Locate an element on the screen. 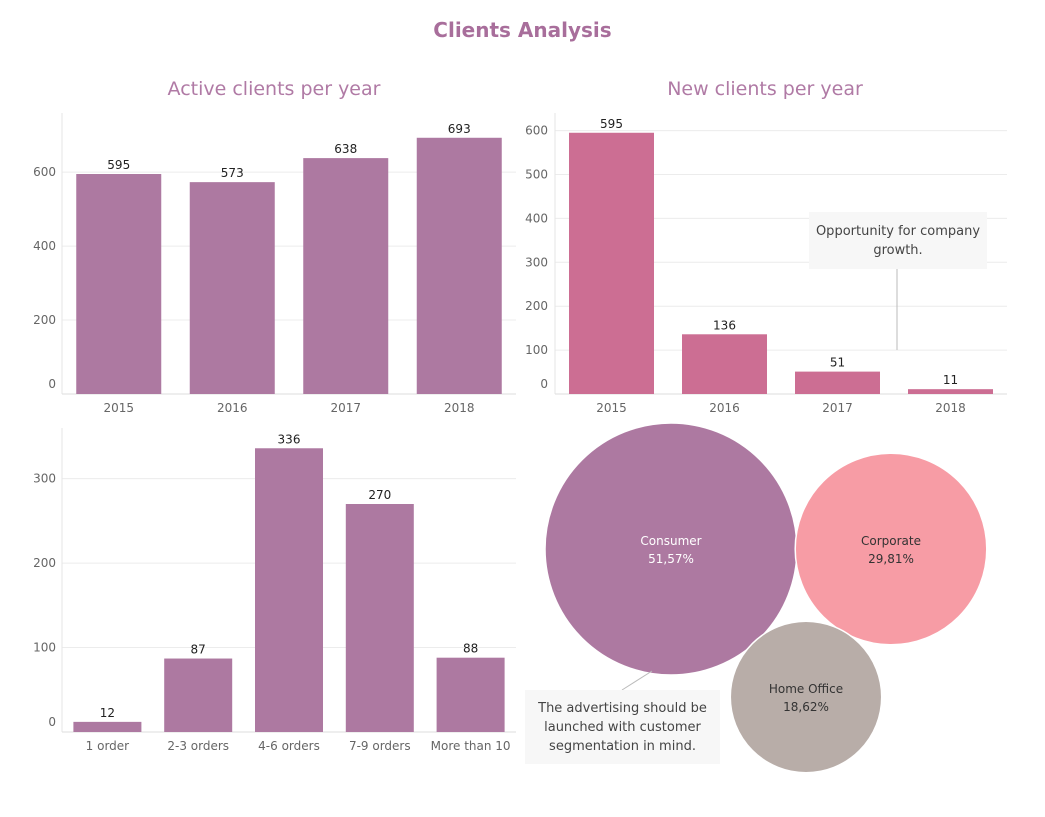  data-label: 270 is located at coordinates (379, 495).